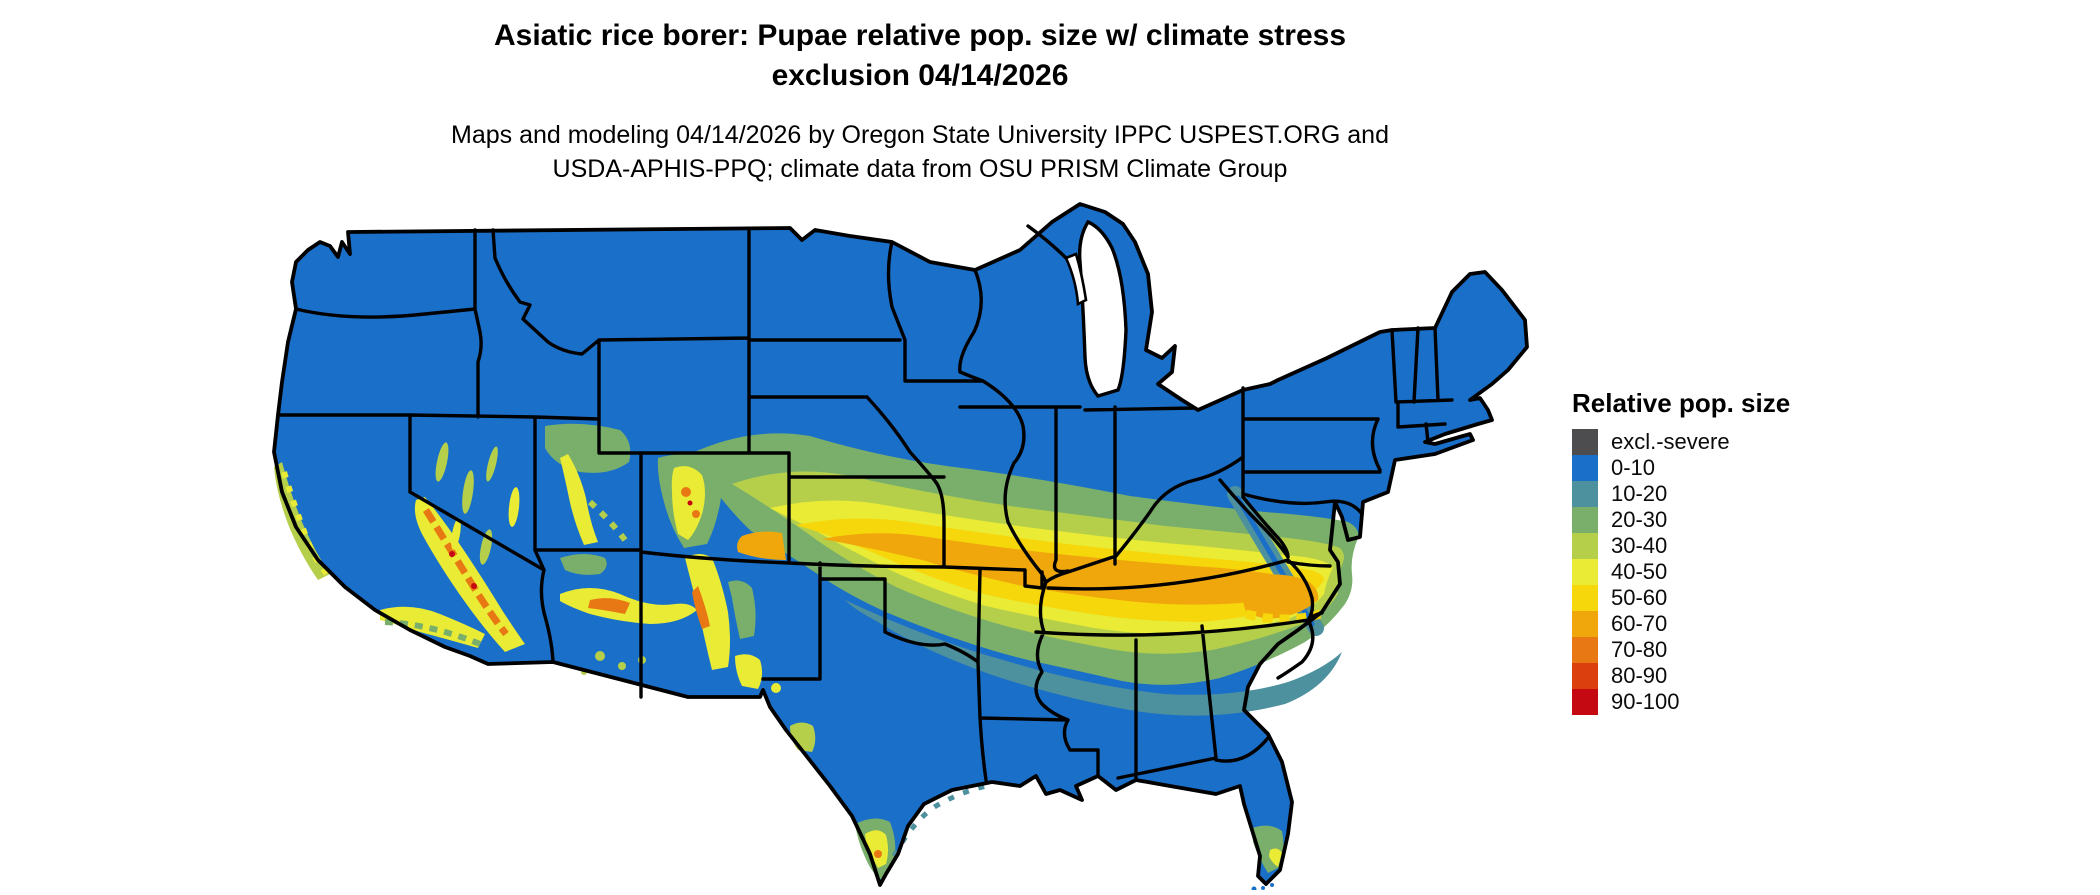 The height and width of the screenshot is (895, 2100). Describe the element at coordinates (1639, 493) in the screenshot. I see `legend-label-10-20: 10-20` at that location.